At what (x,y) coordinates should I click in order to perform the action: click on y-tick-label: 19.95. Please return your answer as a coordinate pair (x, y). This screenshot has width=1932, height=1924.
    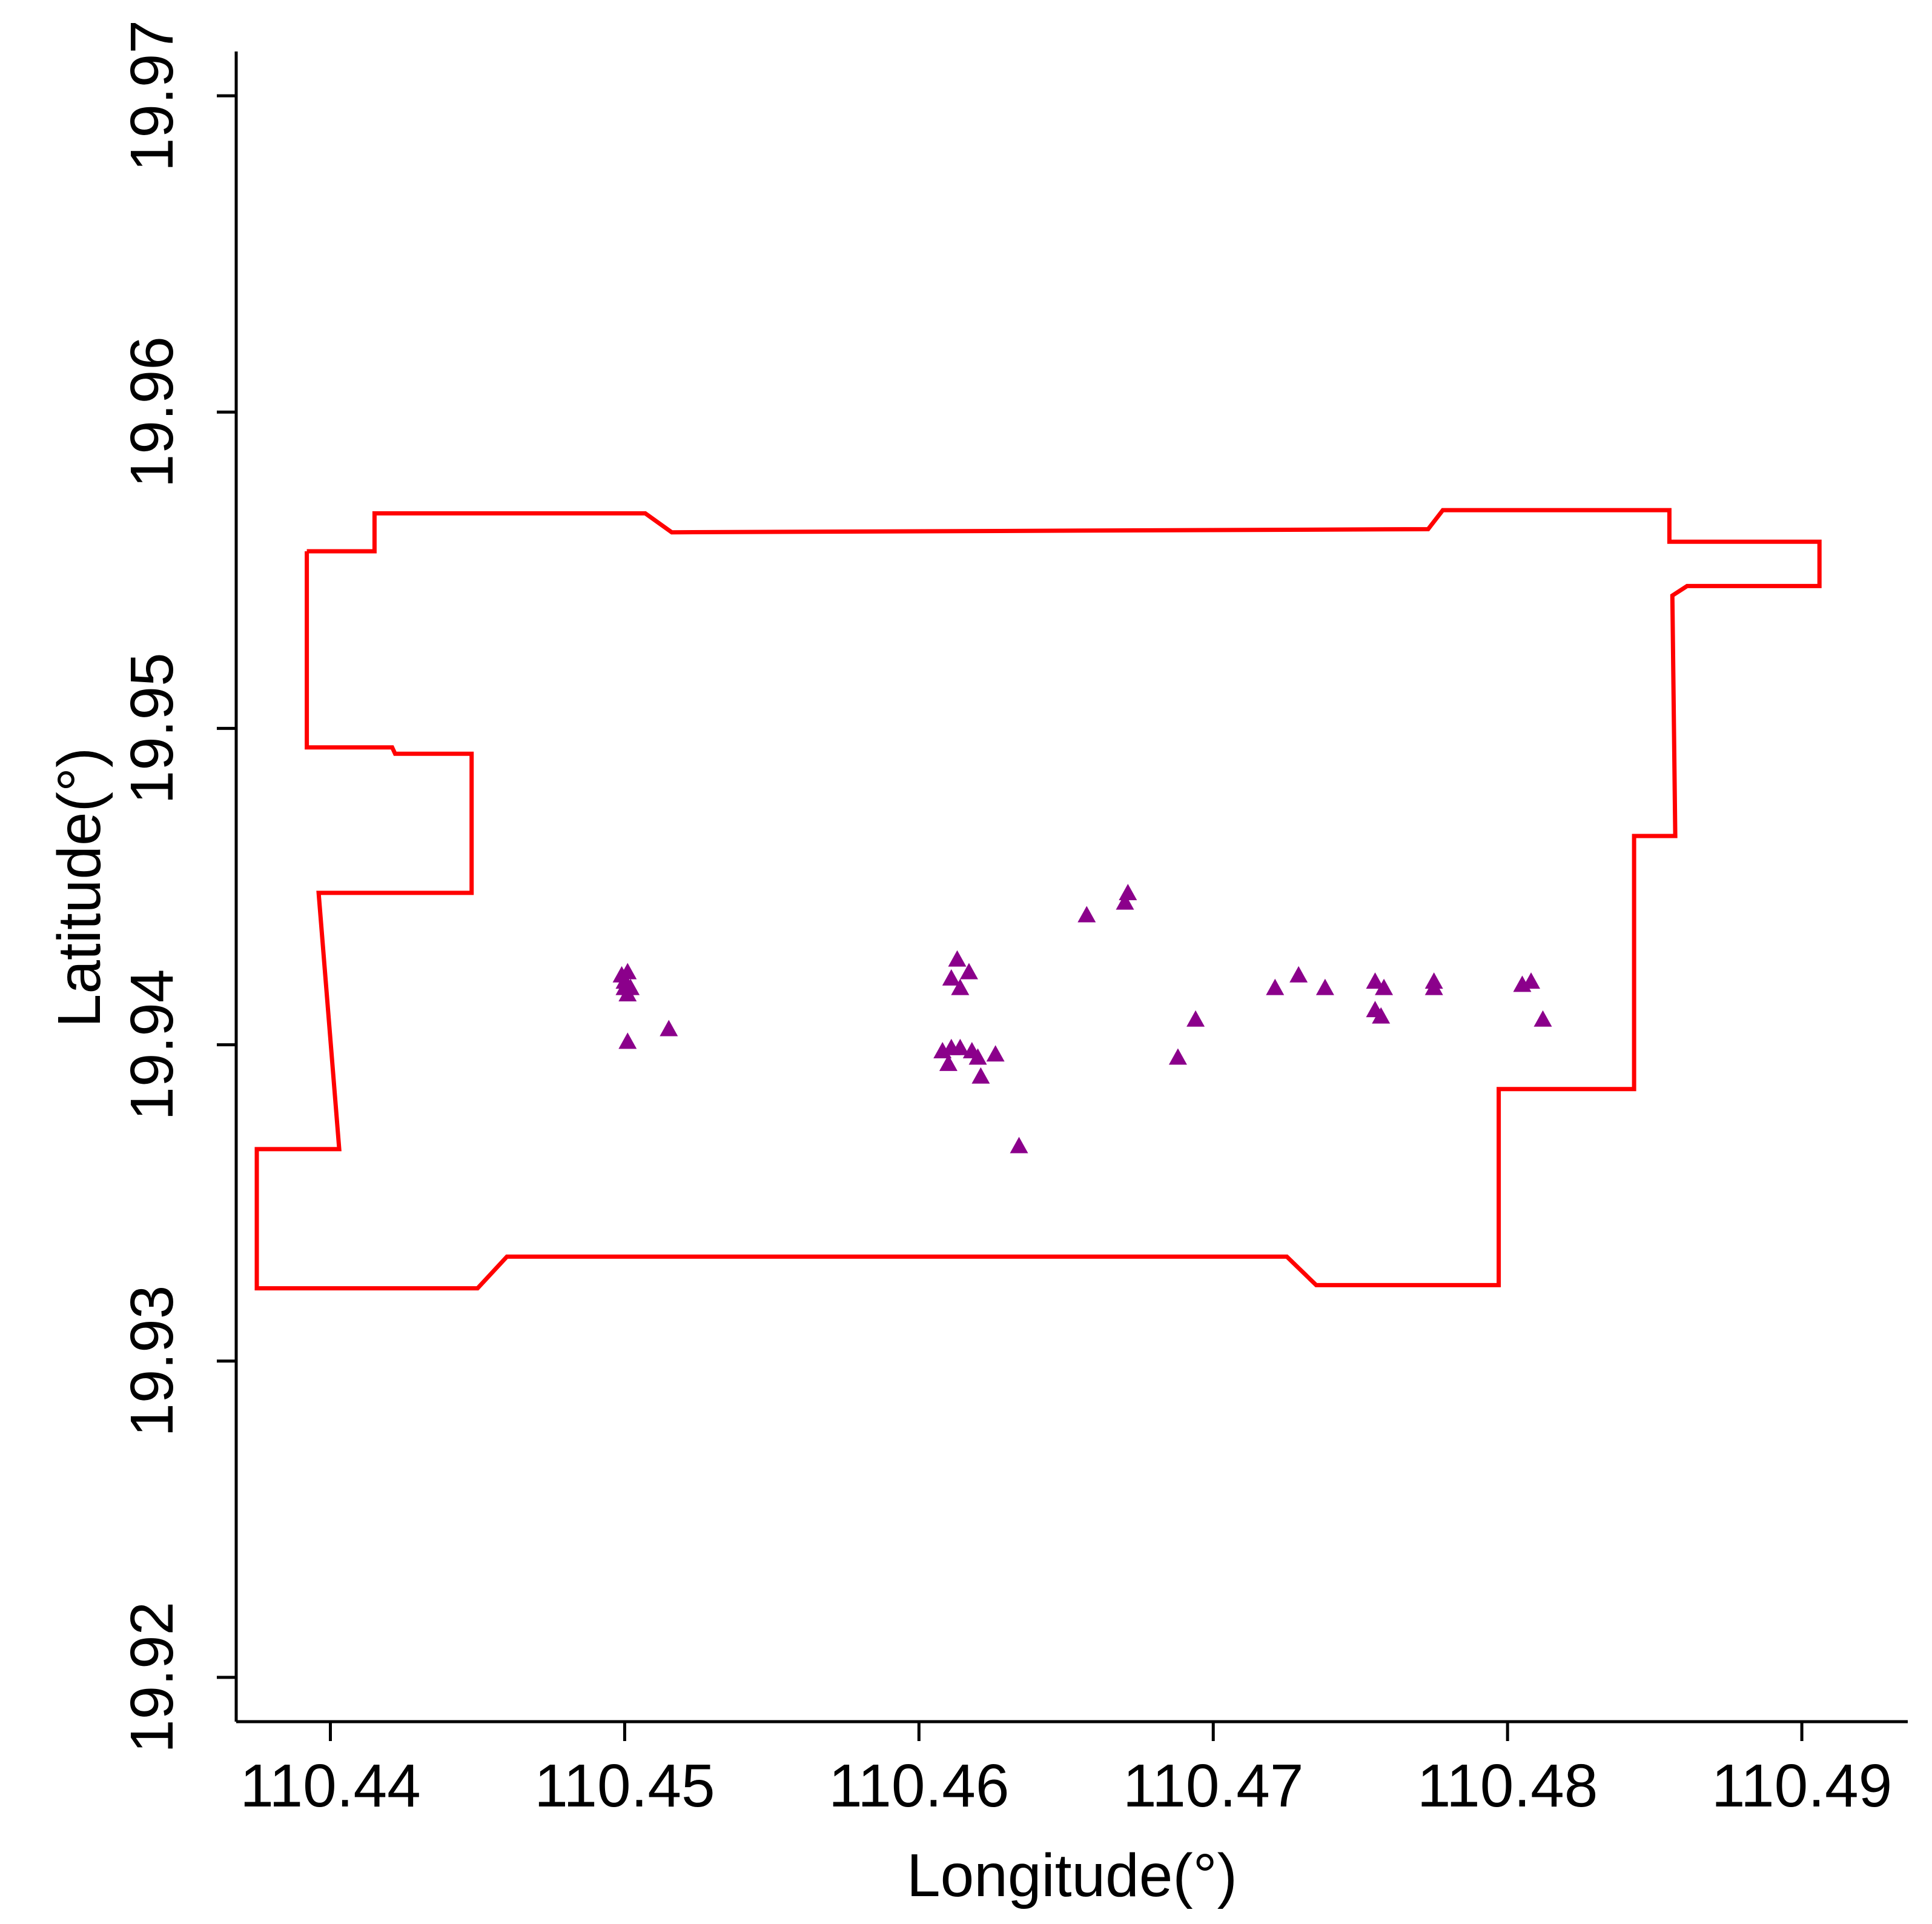
    Looking at the image, I should click on (152, 728).